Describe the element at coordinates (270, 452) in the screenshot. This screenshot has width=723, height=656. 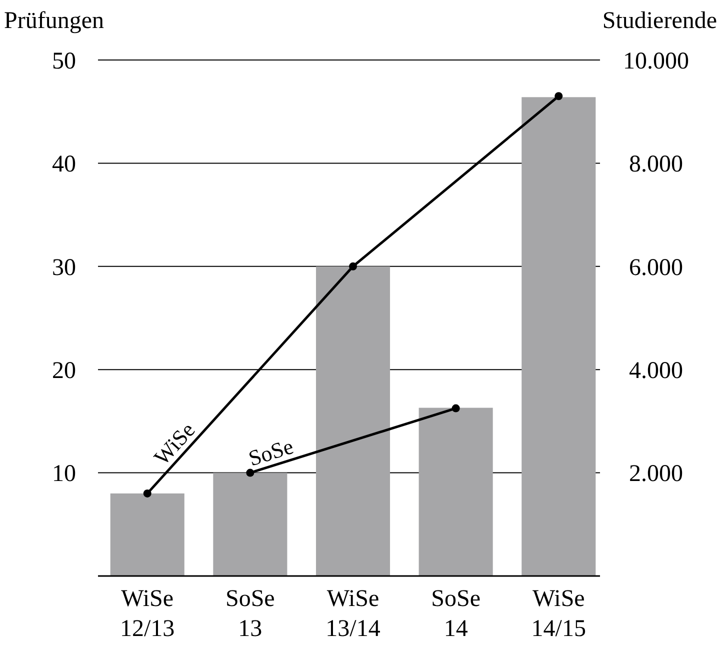
I see `text: SoSe` at that location.